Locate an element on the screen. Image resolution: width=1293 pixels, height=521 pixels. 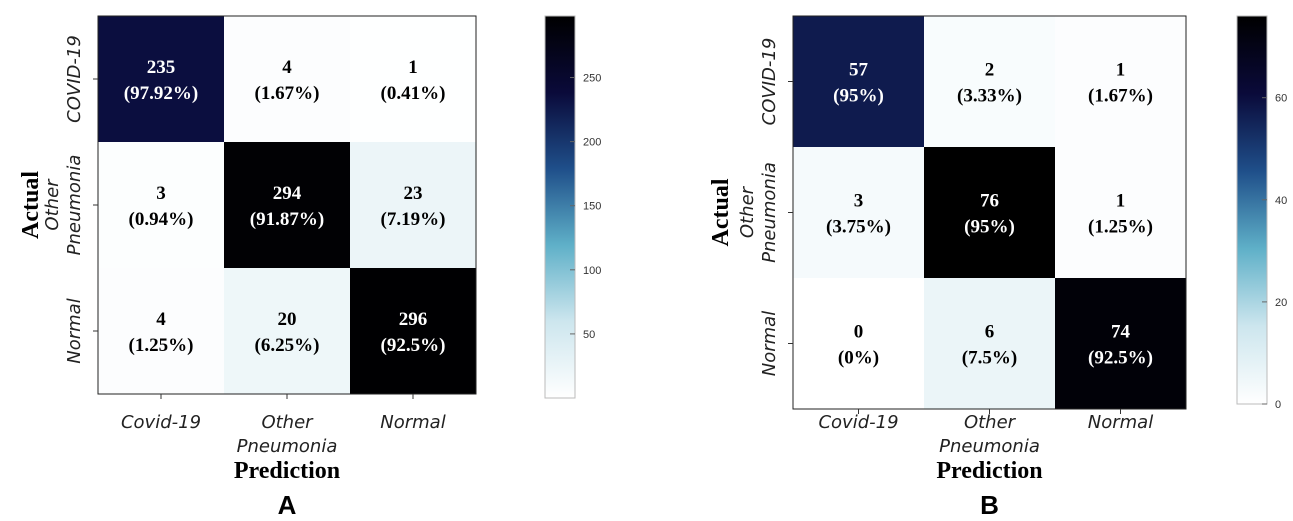
cell-percent: (6.25%) is located at coordinates (287, 345).